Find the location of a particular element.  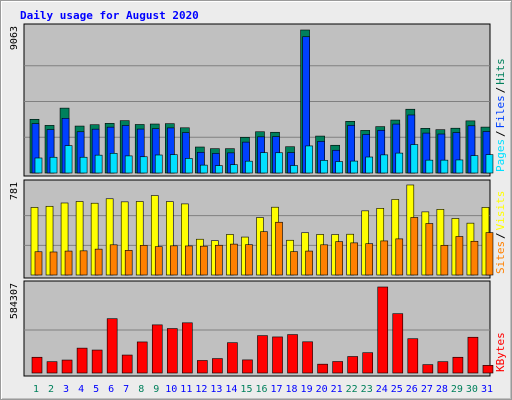

chart-title: Daily usage for August 2020 is located at coordinates (109, 15).